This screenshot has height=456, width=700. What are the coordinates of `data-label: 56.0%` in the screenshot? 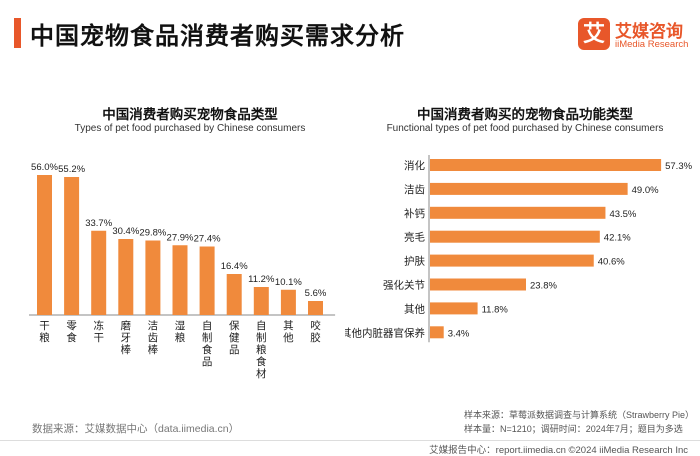 It's located at (44, 167).